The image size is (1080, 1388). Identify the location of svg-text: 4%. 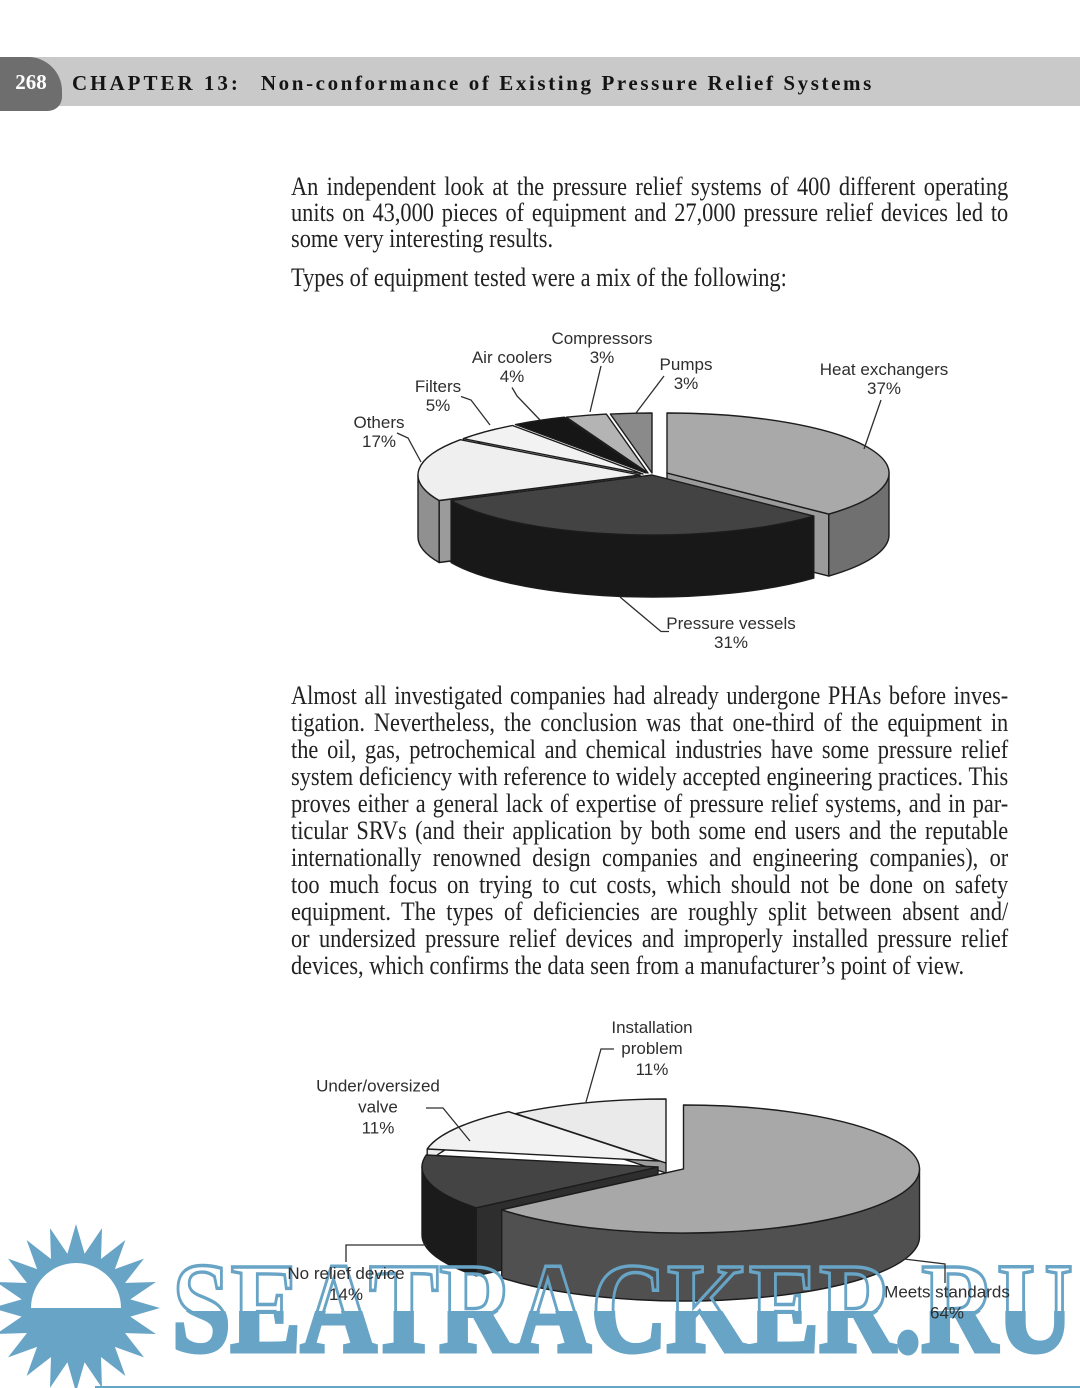
(512, 376).